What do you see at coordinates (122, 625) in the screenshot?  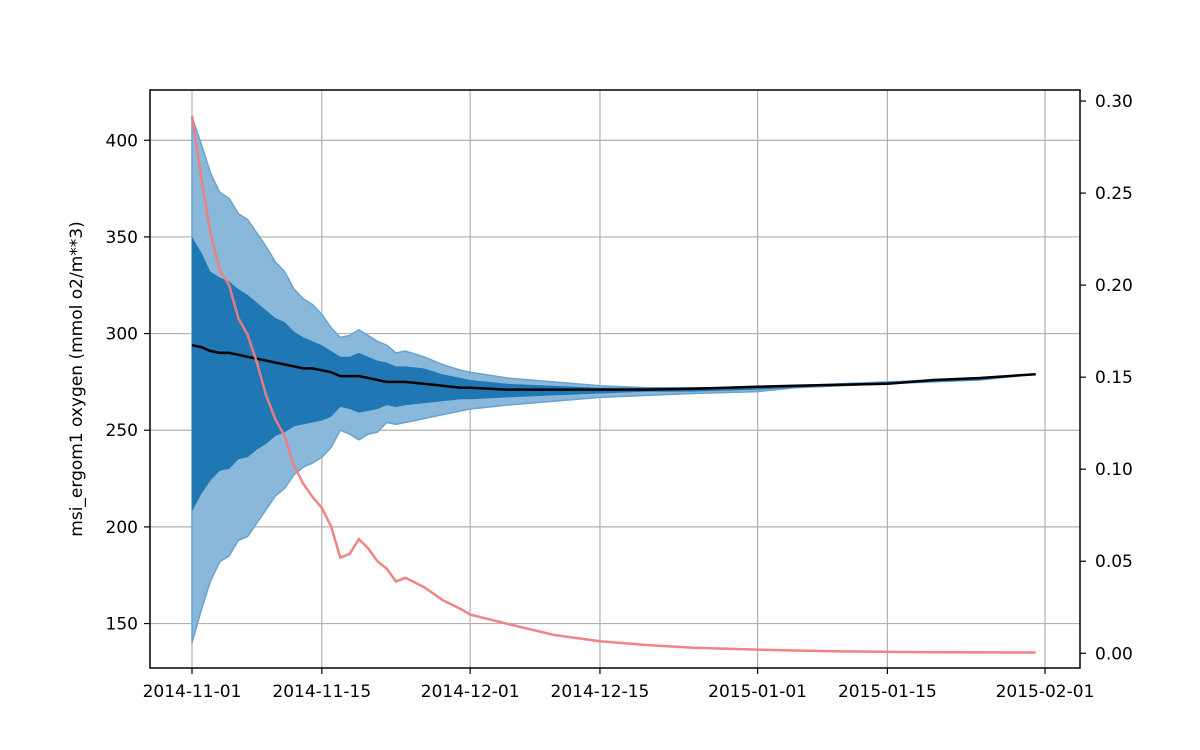 I see `y-tick-label-left: 150` at bounding box center [122, 625].